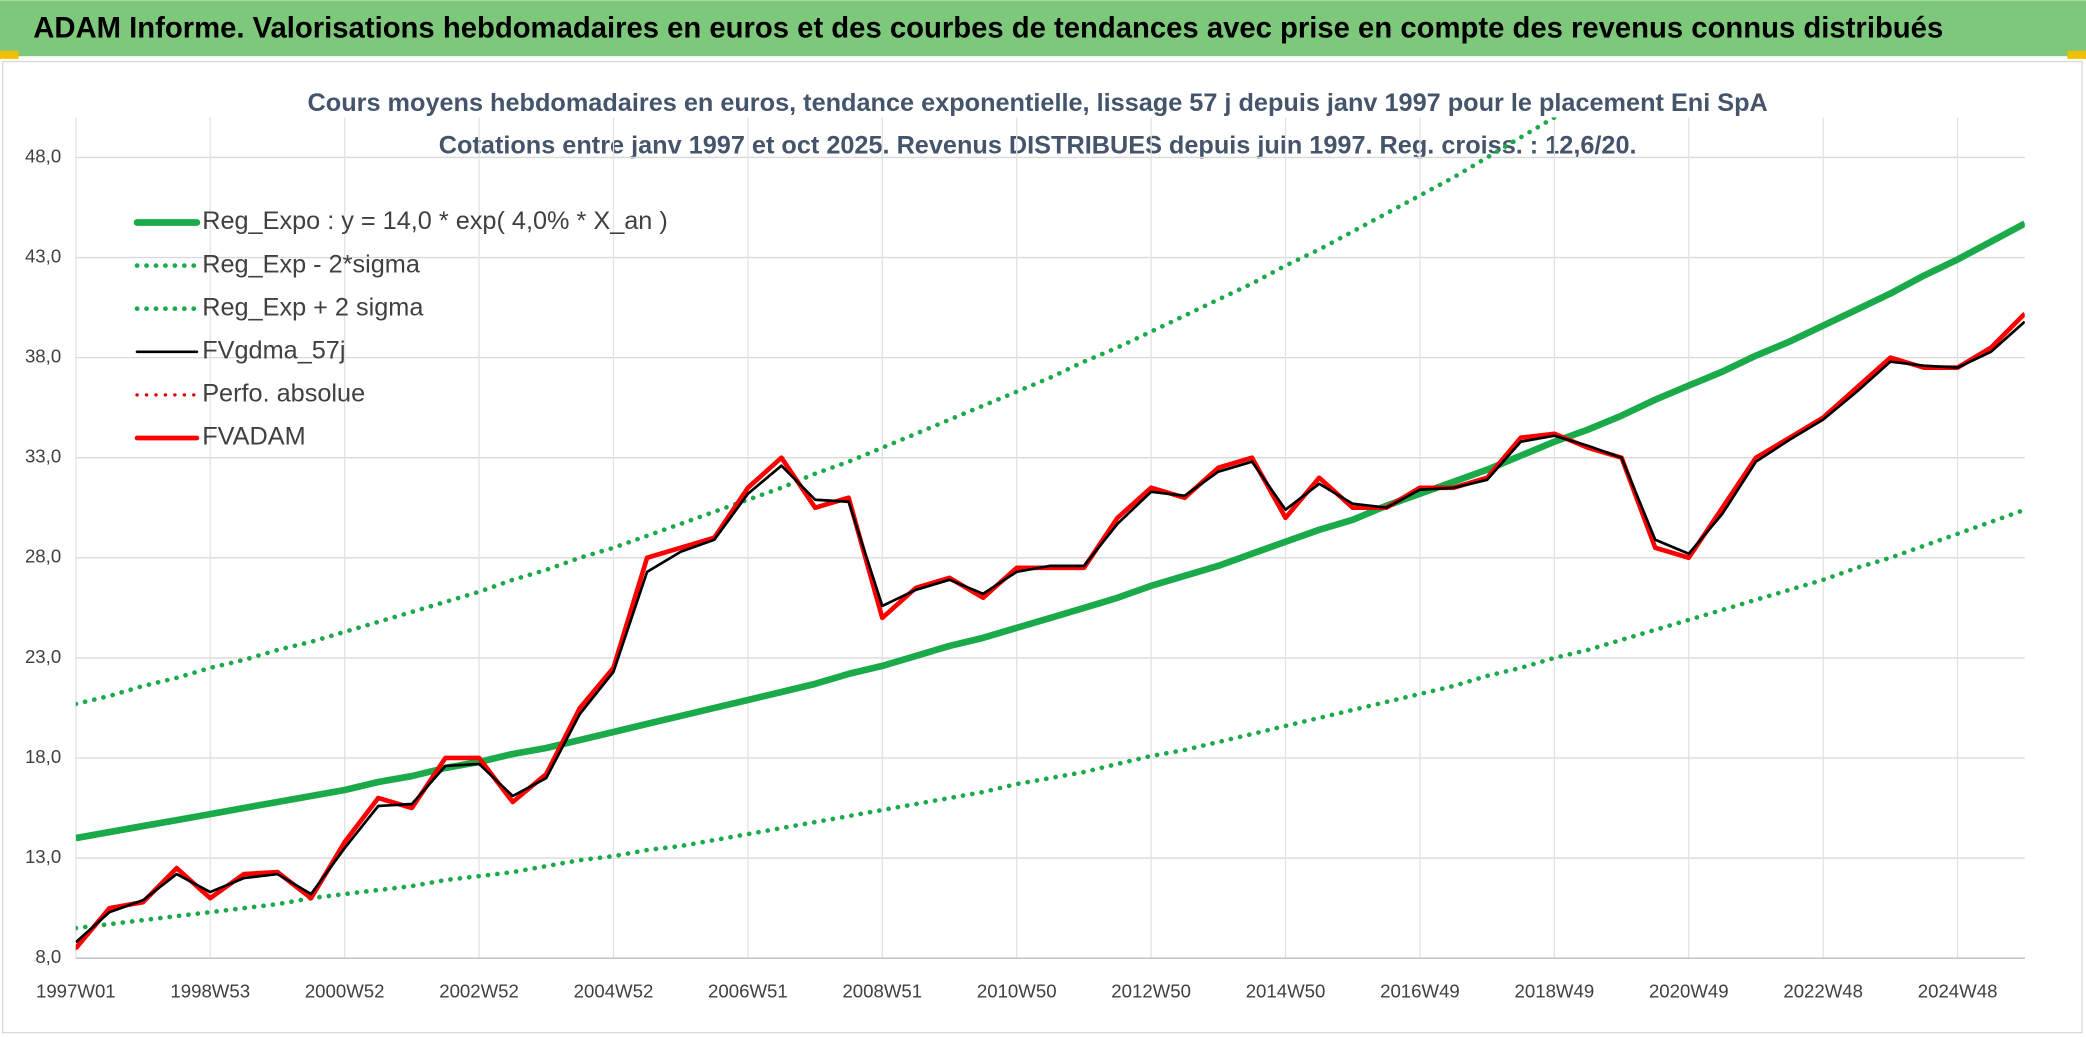 The image size is (2086, 1037). I want to click on legend-label: Reg_Expo : y = 14,0 * exp( 4,0% * X_an ), so click(435, 221).